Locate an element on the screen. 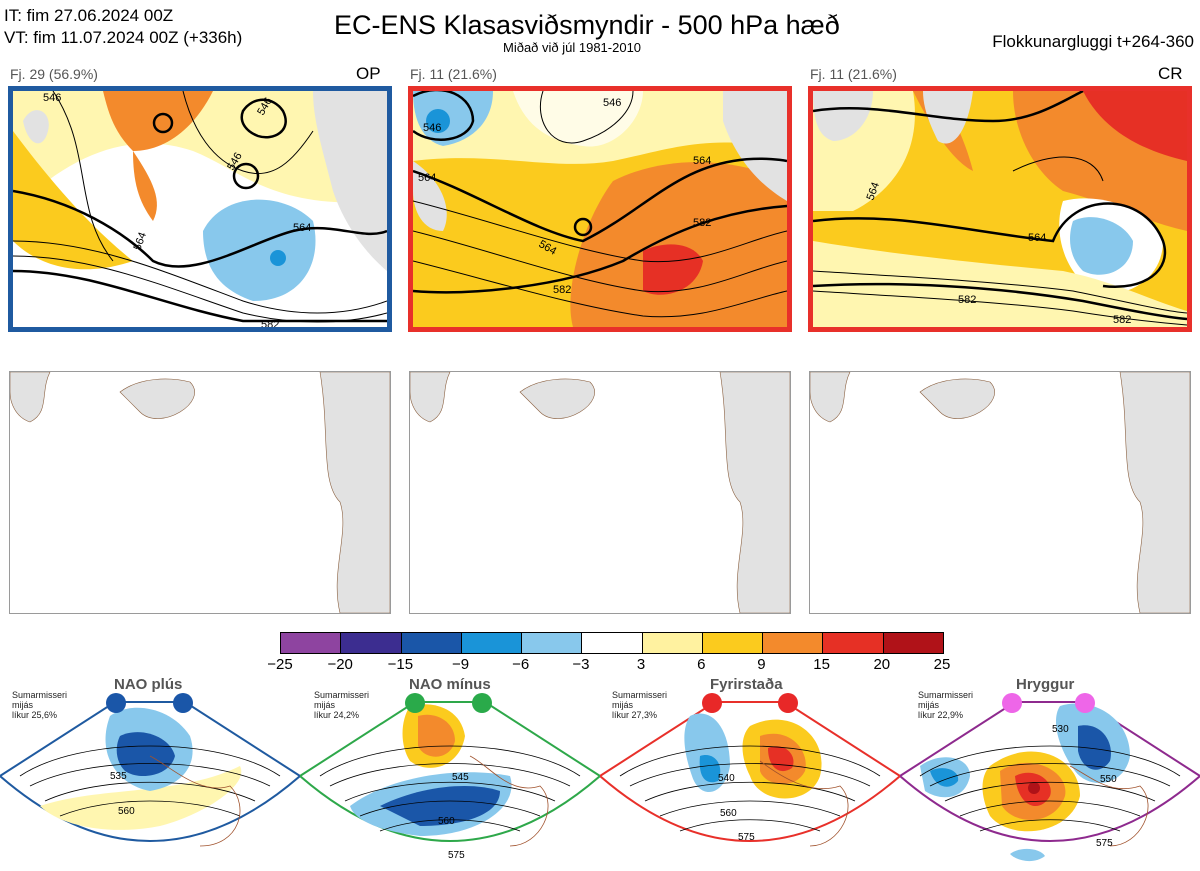  regime-1-contour-label-1: 535 is located at coordinates (118, 776).